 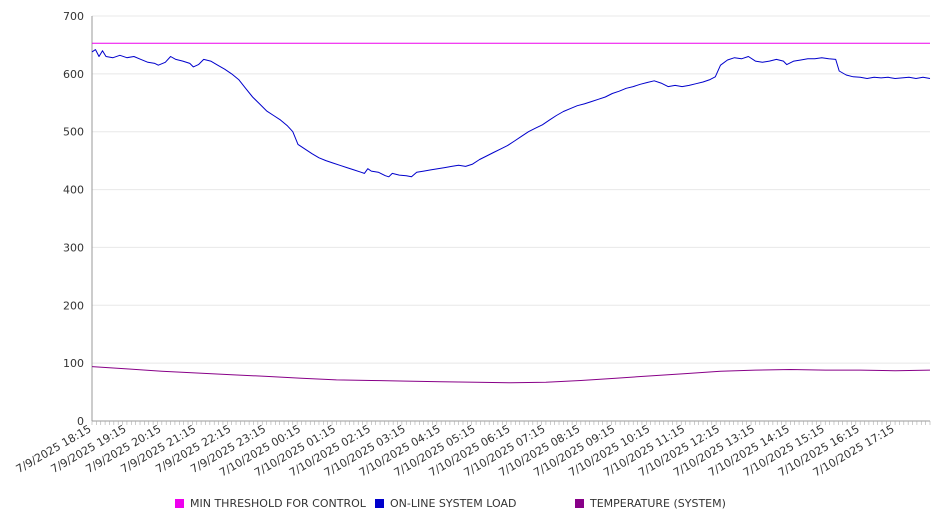 What do you see at coordinates (579, 503) in the screenshot?
I see `legend-swatch-temperature` at bounding box center [579, 503].